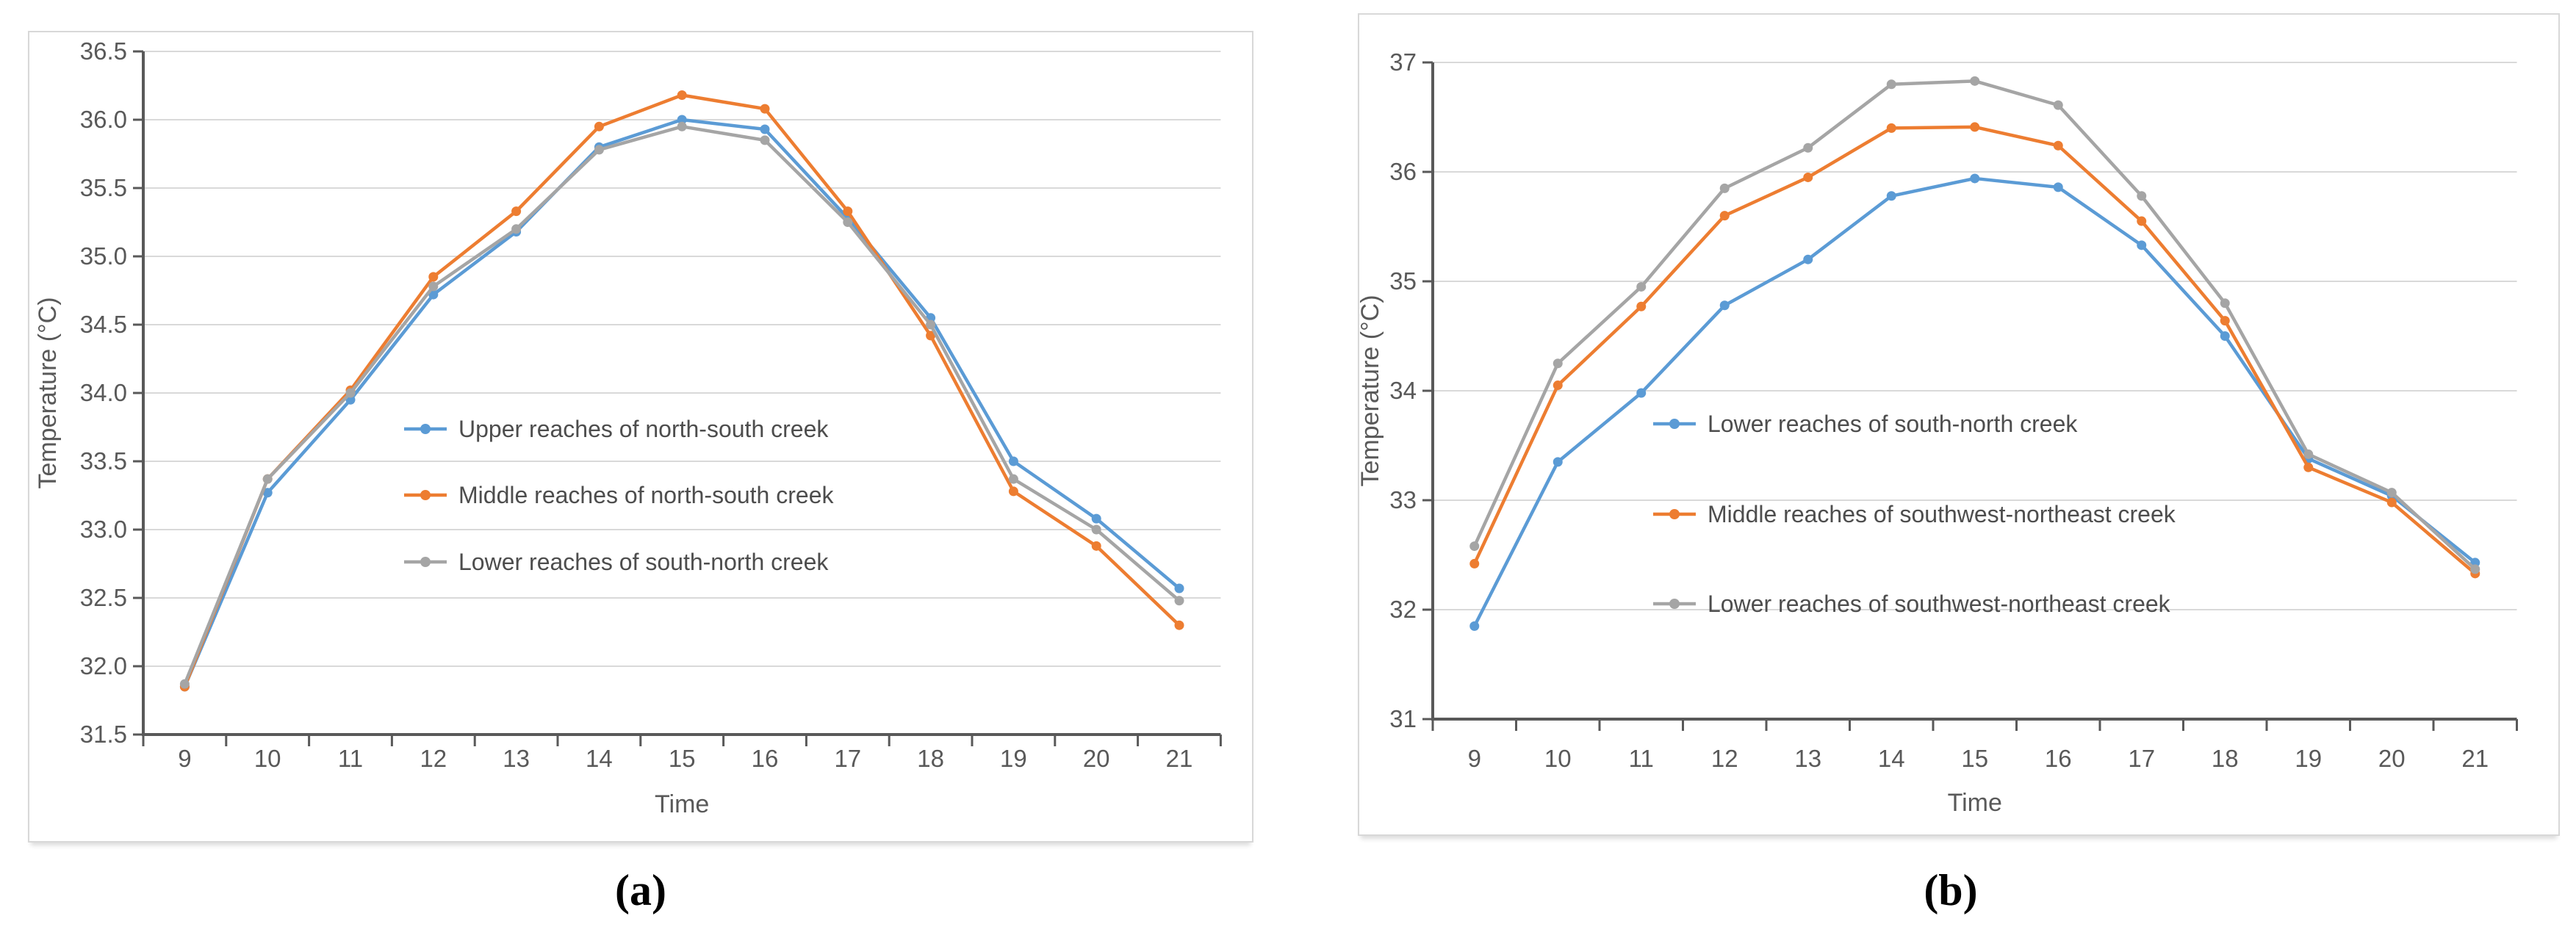 The image size is (2576, 938). I want to click on series-marker-lower-reaches-of-southwest-northeast-creek-x17, so click(2142, 196).